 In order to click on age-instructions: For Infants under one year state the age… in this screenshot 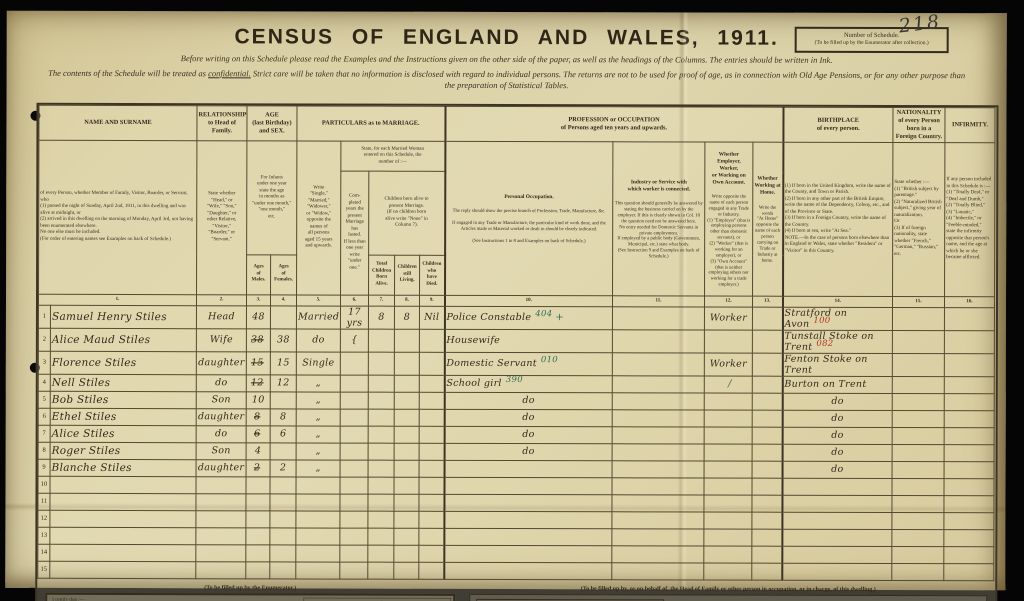, I will do `click(271, 197)`.